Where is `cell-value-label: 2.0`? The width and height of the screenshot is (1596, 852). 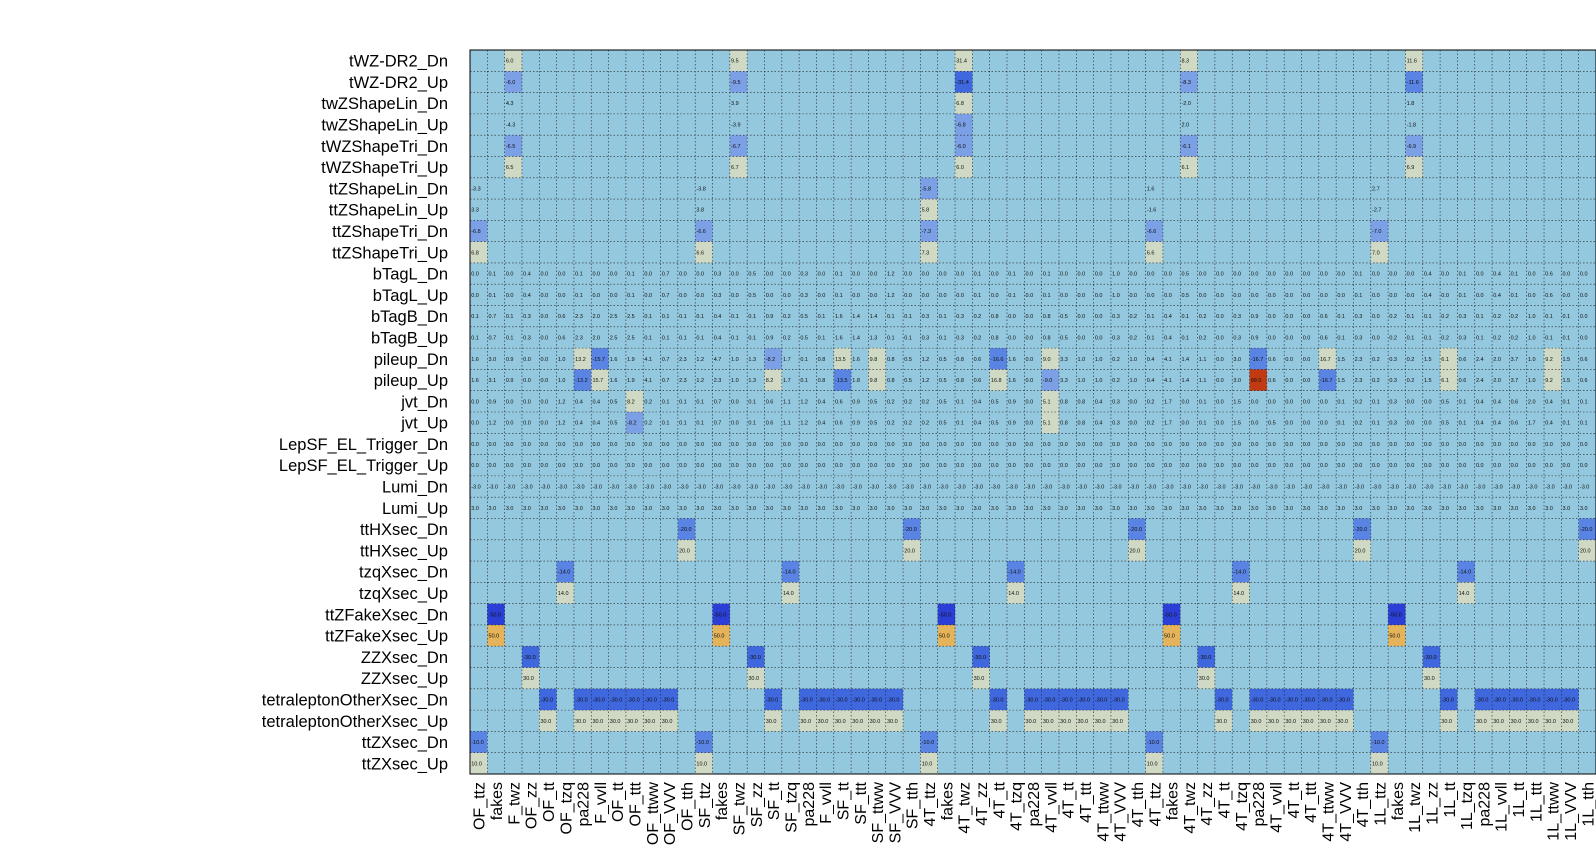
cell-value-label: 2.0 is located at coordinates (1185, 126).